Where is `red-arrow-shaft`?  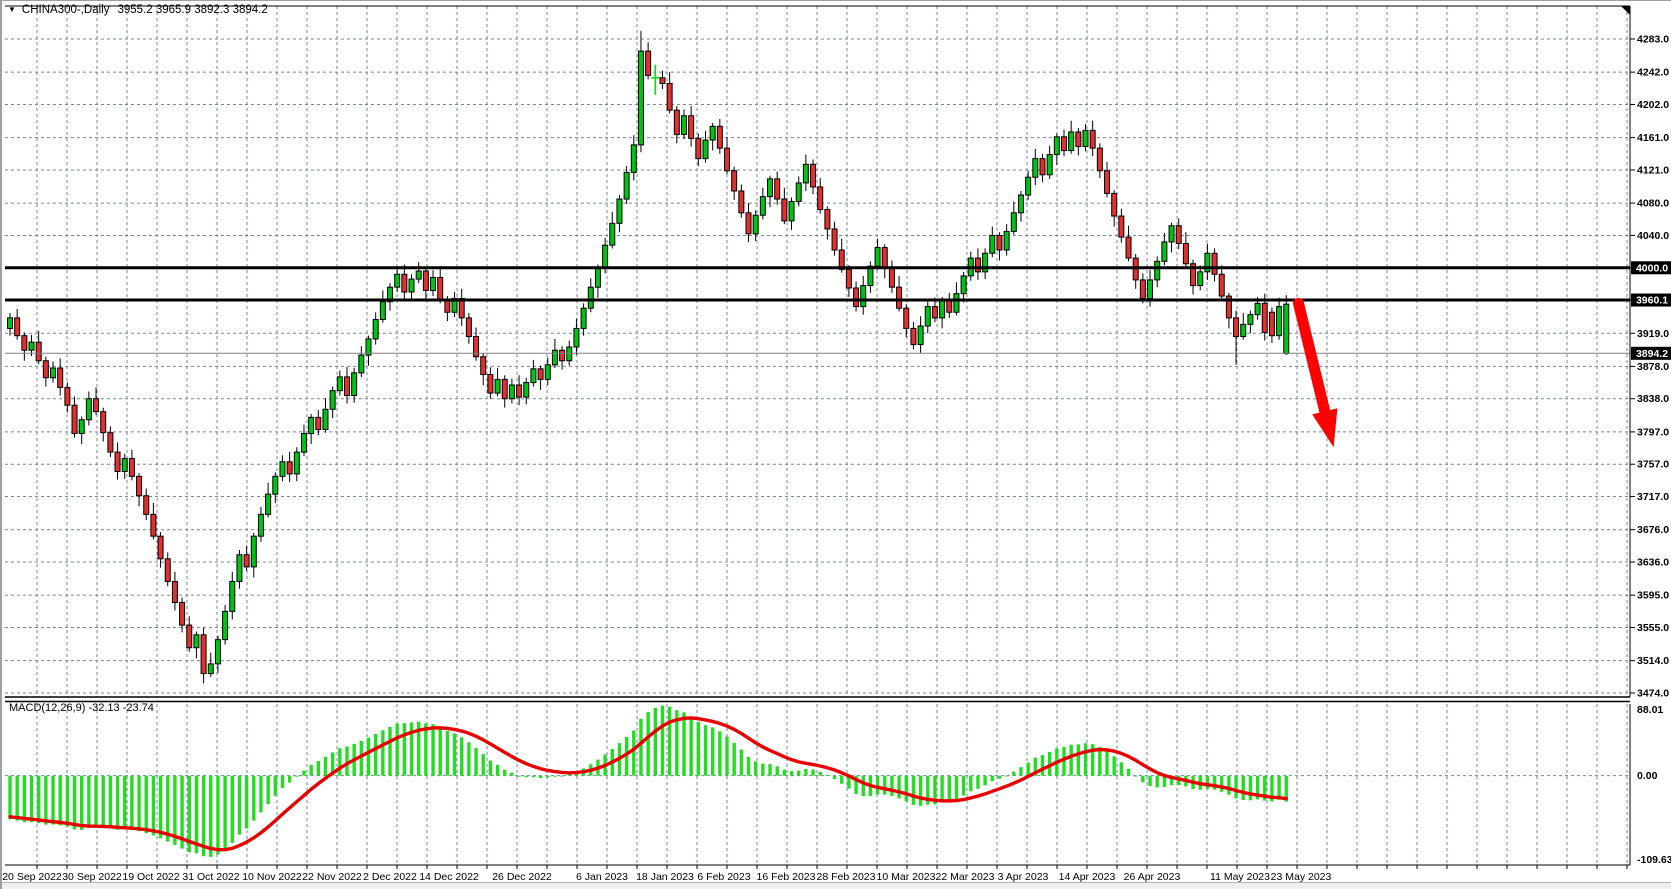
red-arrow-shaft is located at coordinates (1312, 360).